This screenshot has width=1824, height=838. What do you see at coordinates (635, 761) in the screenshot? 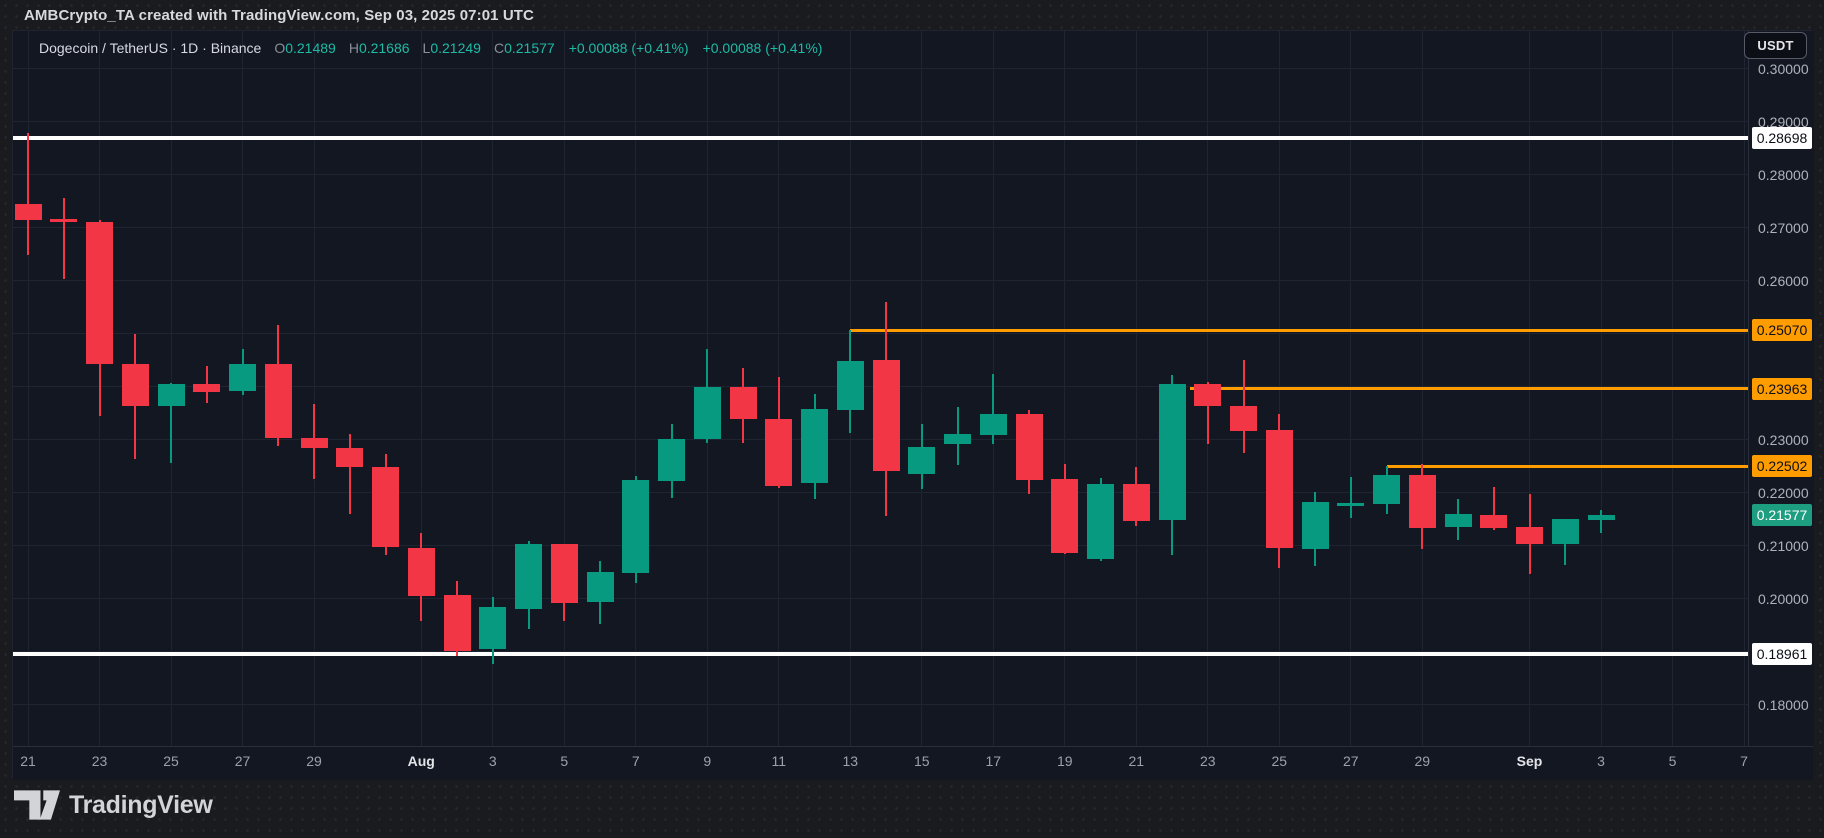
I see `time-tick-label: 7` at bounding box center [635, 761].